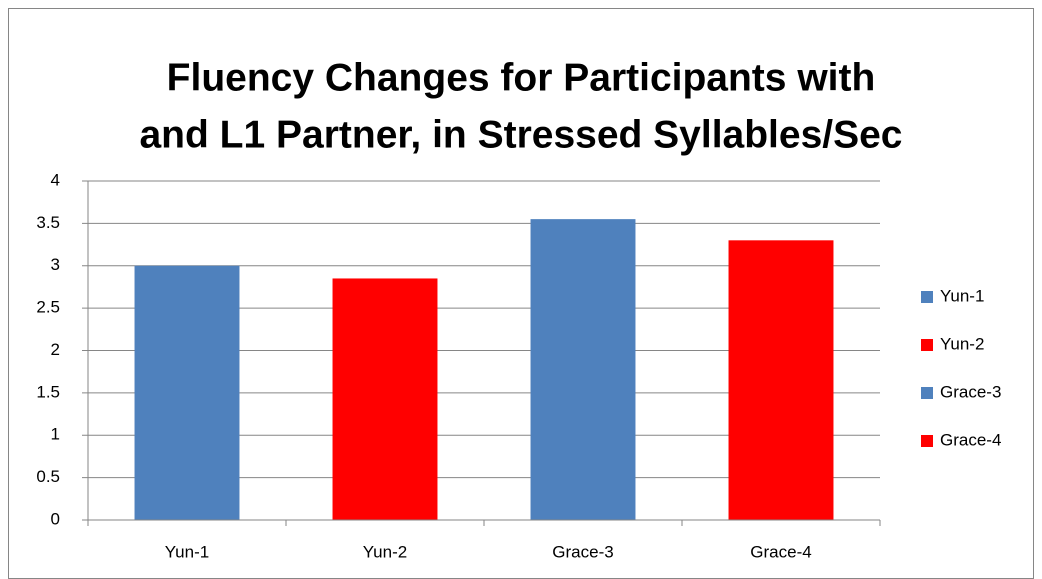 The height and width of the screenshot is (579, 1042). What do you see at coordinates (55, 434) in the screenshot?
I see `y-tick-label: 1` at bounding box center [55, 434].